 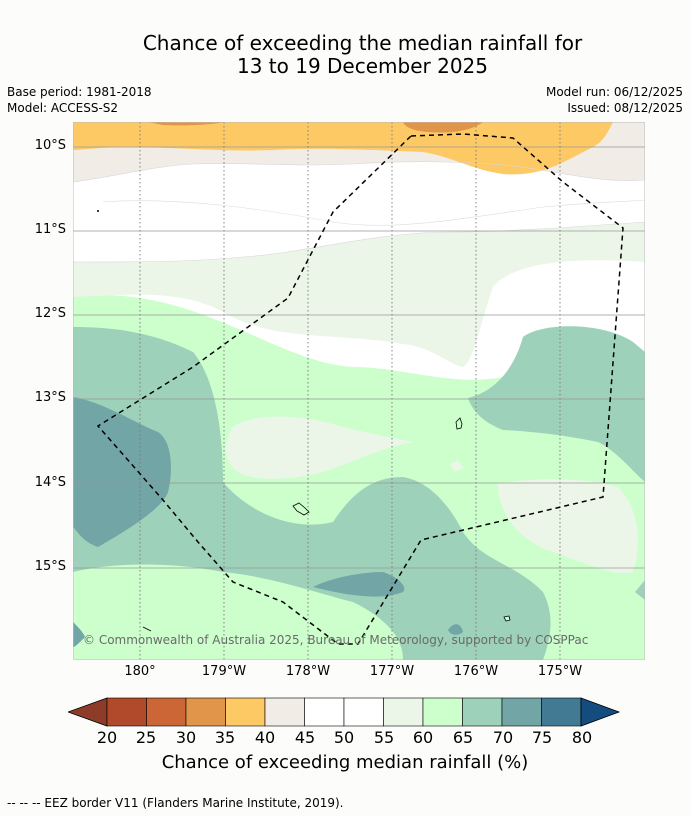 What do you see at coordinates (186, 737) in the screenshot?
I see `colorbar-tick-30: 30` at bounding box center [186, 737].